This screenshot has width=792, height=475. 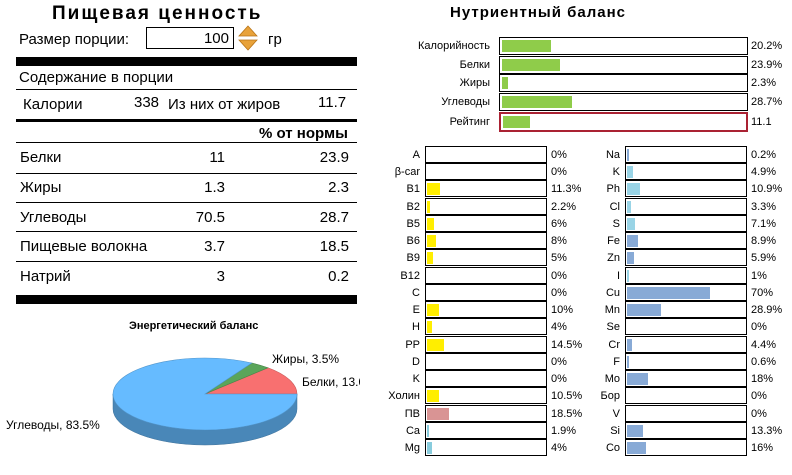 What do you see at coordinates (412, 345) in the screenshot?
I see `vitamin-label: PP` at bounding box center [412, 345].